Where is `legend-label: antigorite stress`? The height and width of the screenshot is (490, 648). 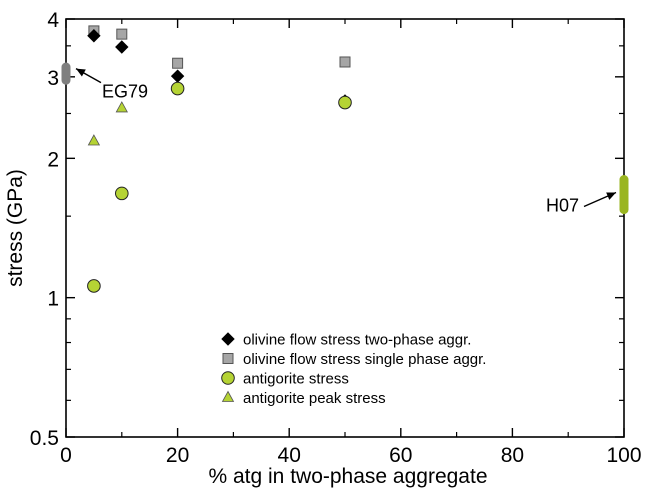
legend-label: antigorite stress is located at coordinates (296, 379).